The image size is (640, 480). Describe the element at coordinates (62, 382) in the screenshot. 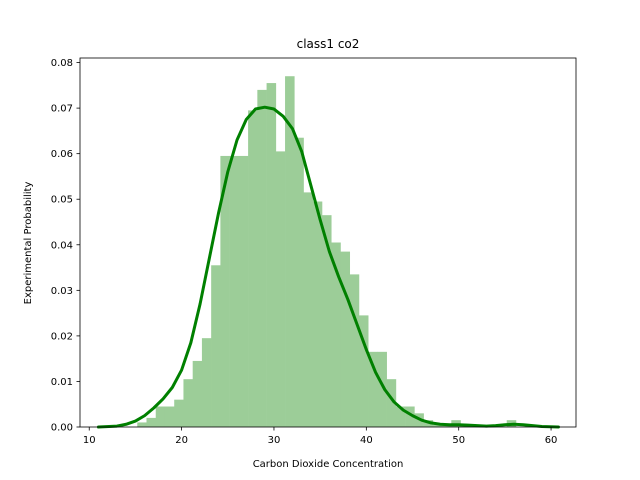

I see `y-tick-label: 0.01` at that location.